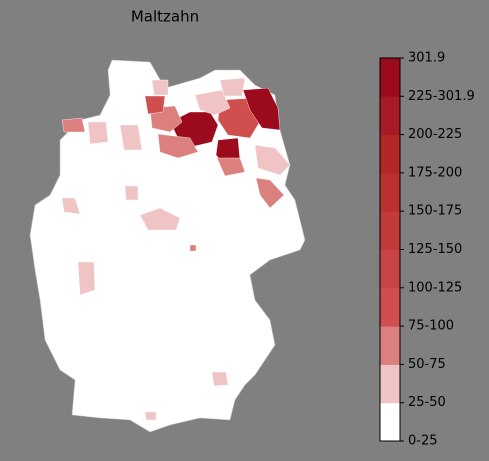  Describe the element at coordinates (427, 402) in the screenshot. I see `colorbar-tick-label: 25-50` at that location.